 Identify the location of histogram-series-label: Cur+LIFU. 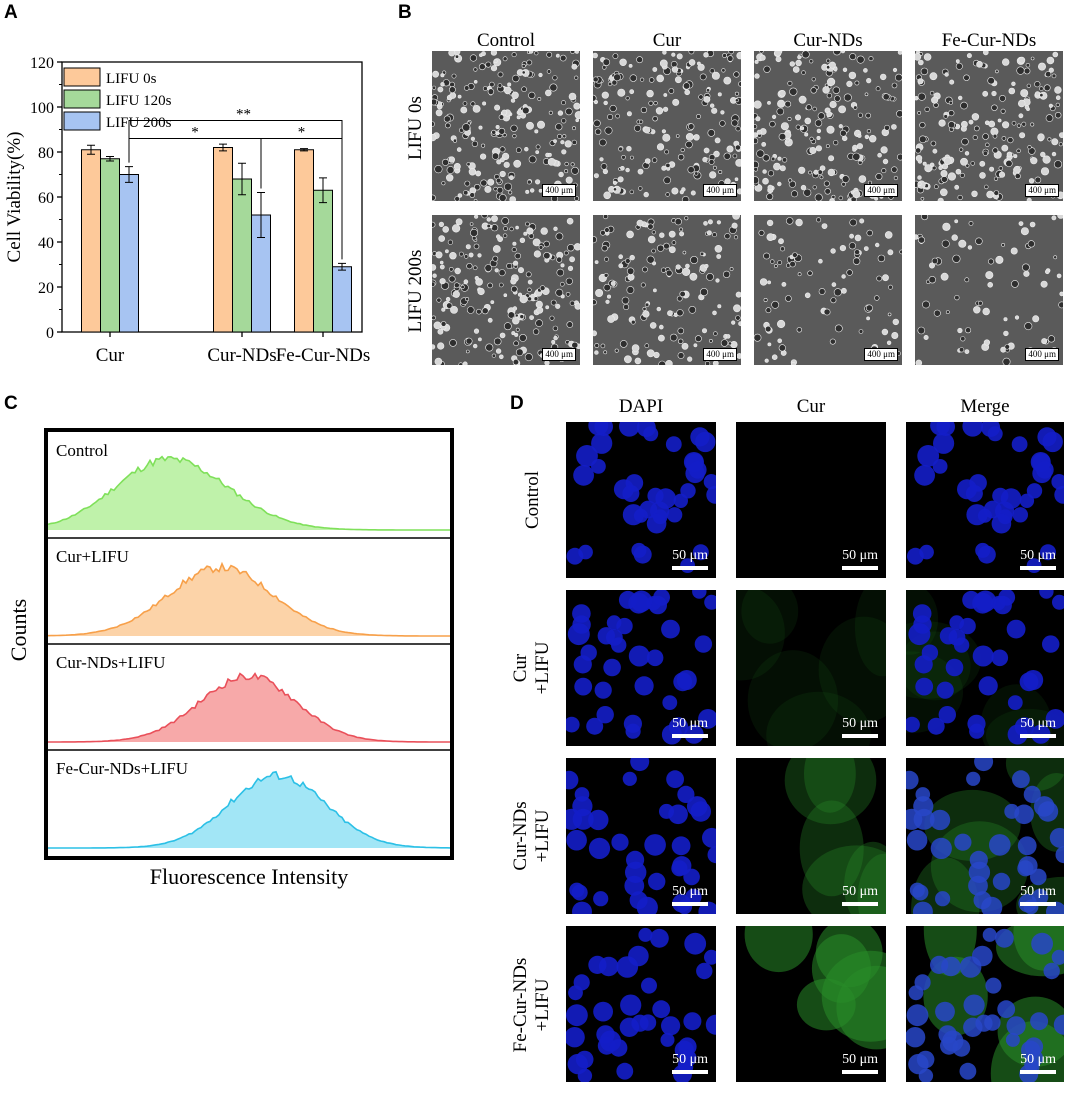
(92, 556).